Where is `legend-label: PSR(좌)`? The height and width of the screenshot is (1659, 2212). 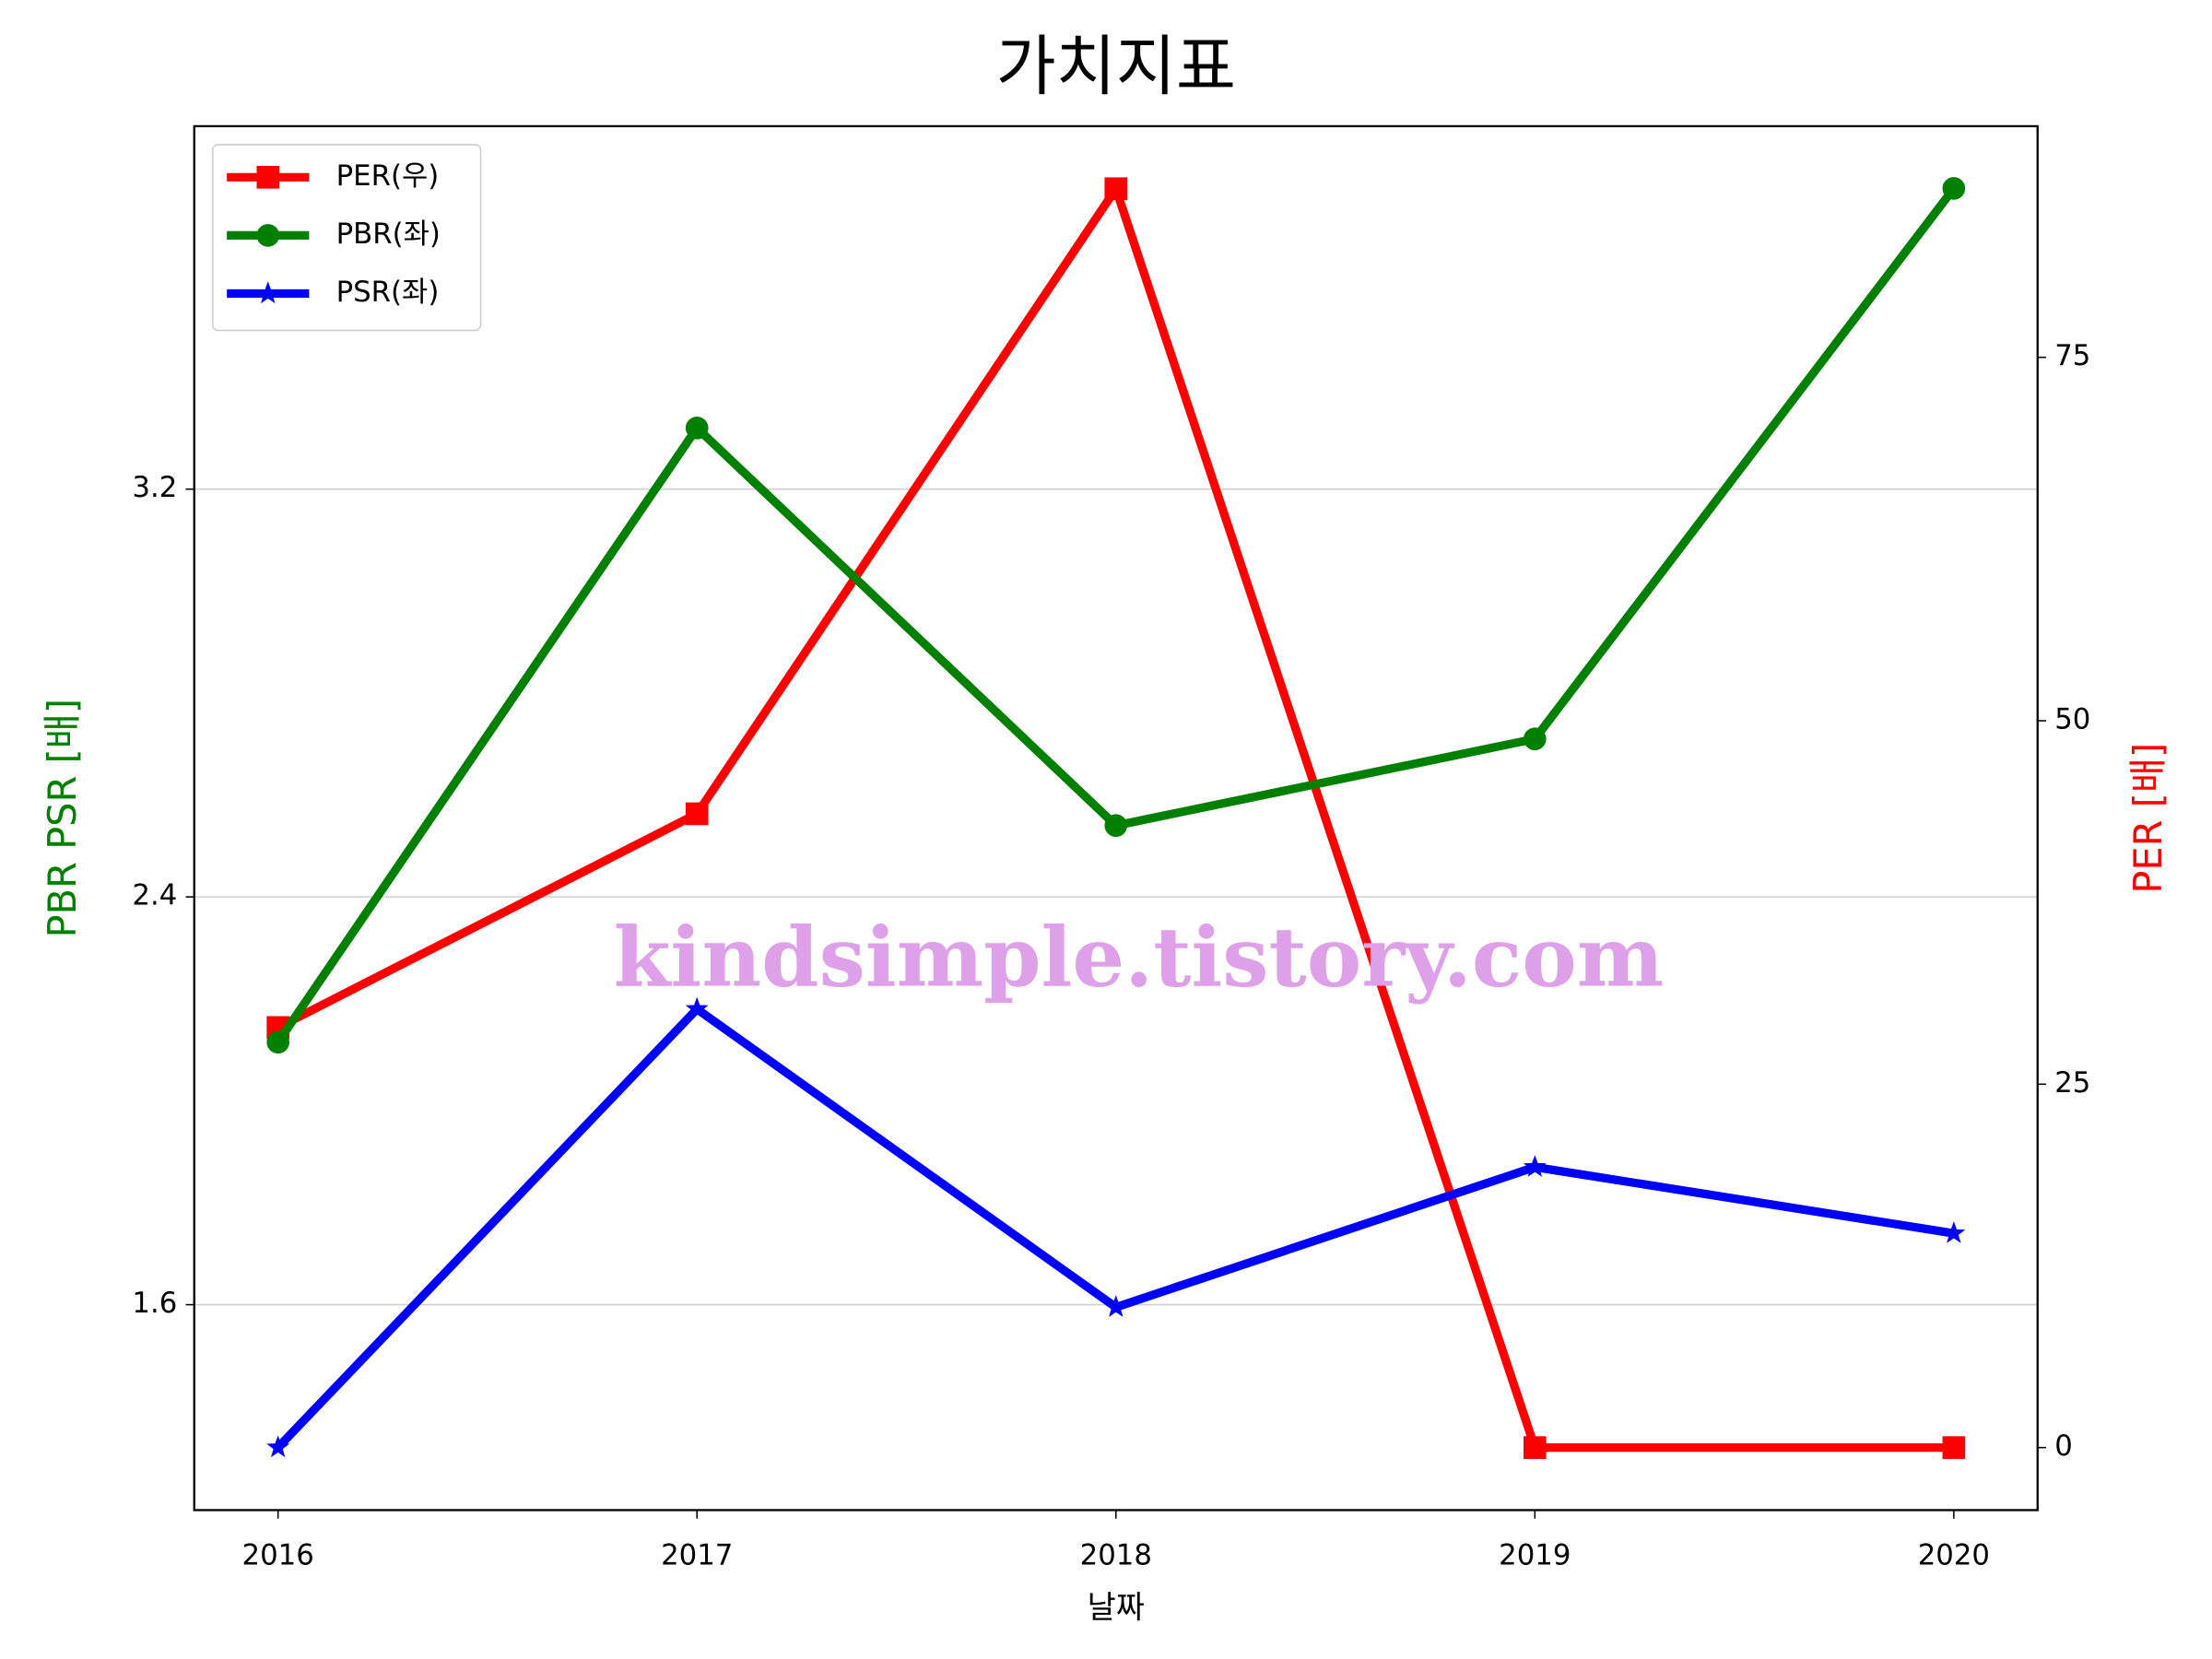 legend-label: PSR(좌) is located at coordinates (388, 292).